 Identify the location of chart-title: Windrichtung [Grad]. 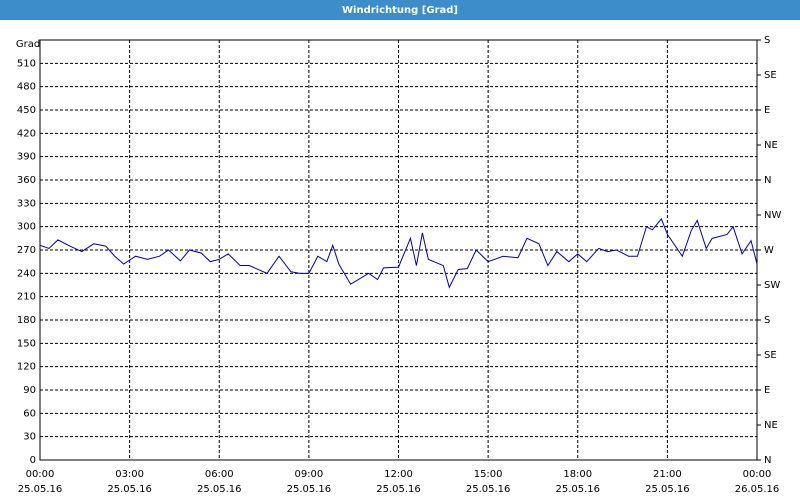
(400, 10).